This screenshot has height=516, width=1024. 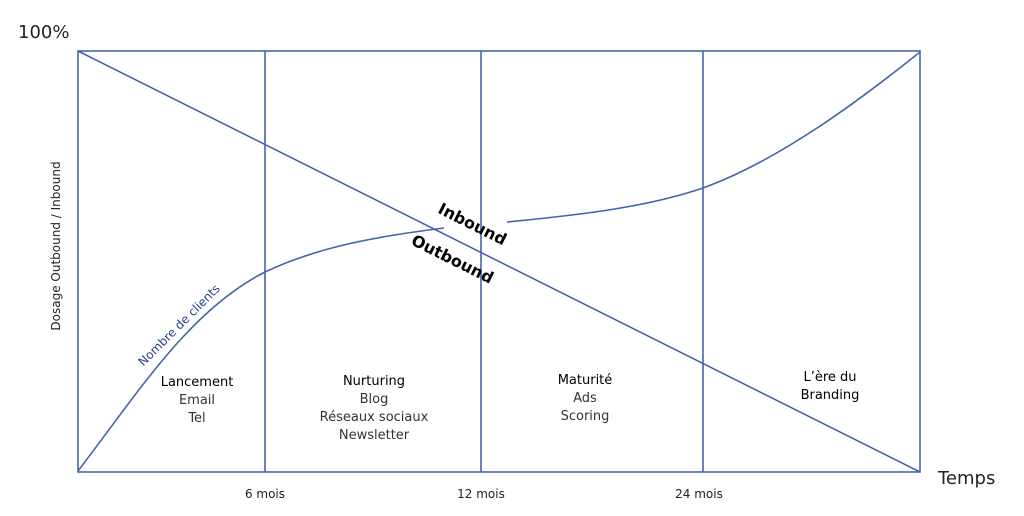 I want to click on tick-label: 24 mois, so click(x=699, y=494).